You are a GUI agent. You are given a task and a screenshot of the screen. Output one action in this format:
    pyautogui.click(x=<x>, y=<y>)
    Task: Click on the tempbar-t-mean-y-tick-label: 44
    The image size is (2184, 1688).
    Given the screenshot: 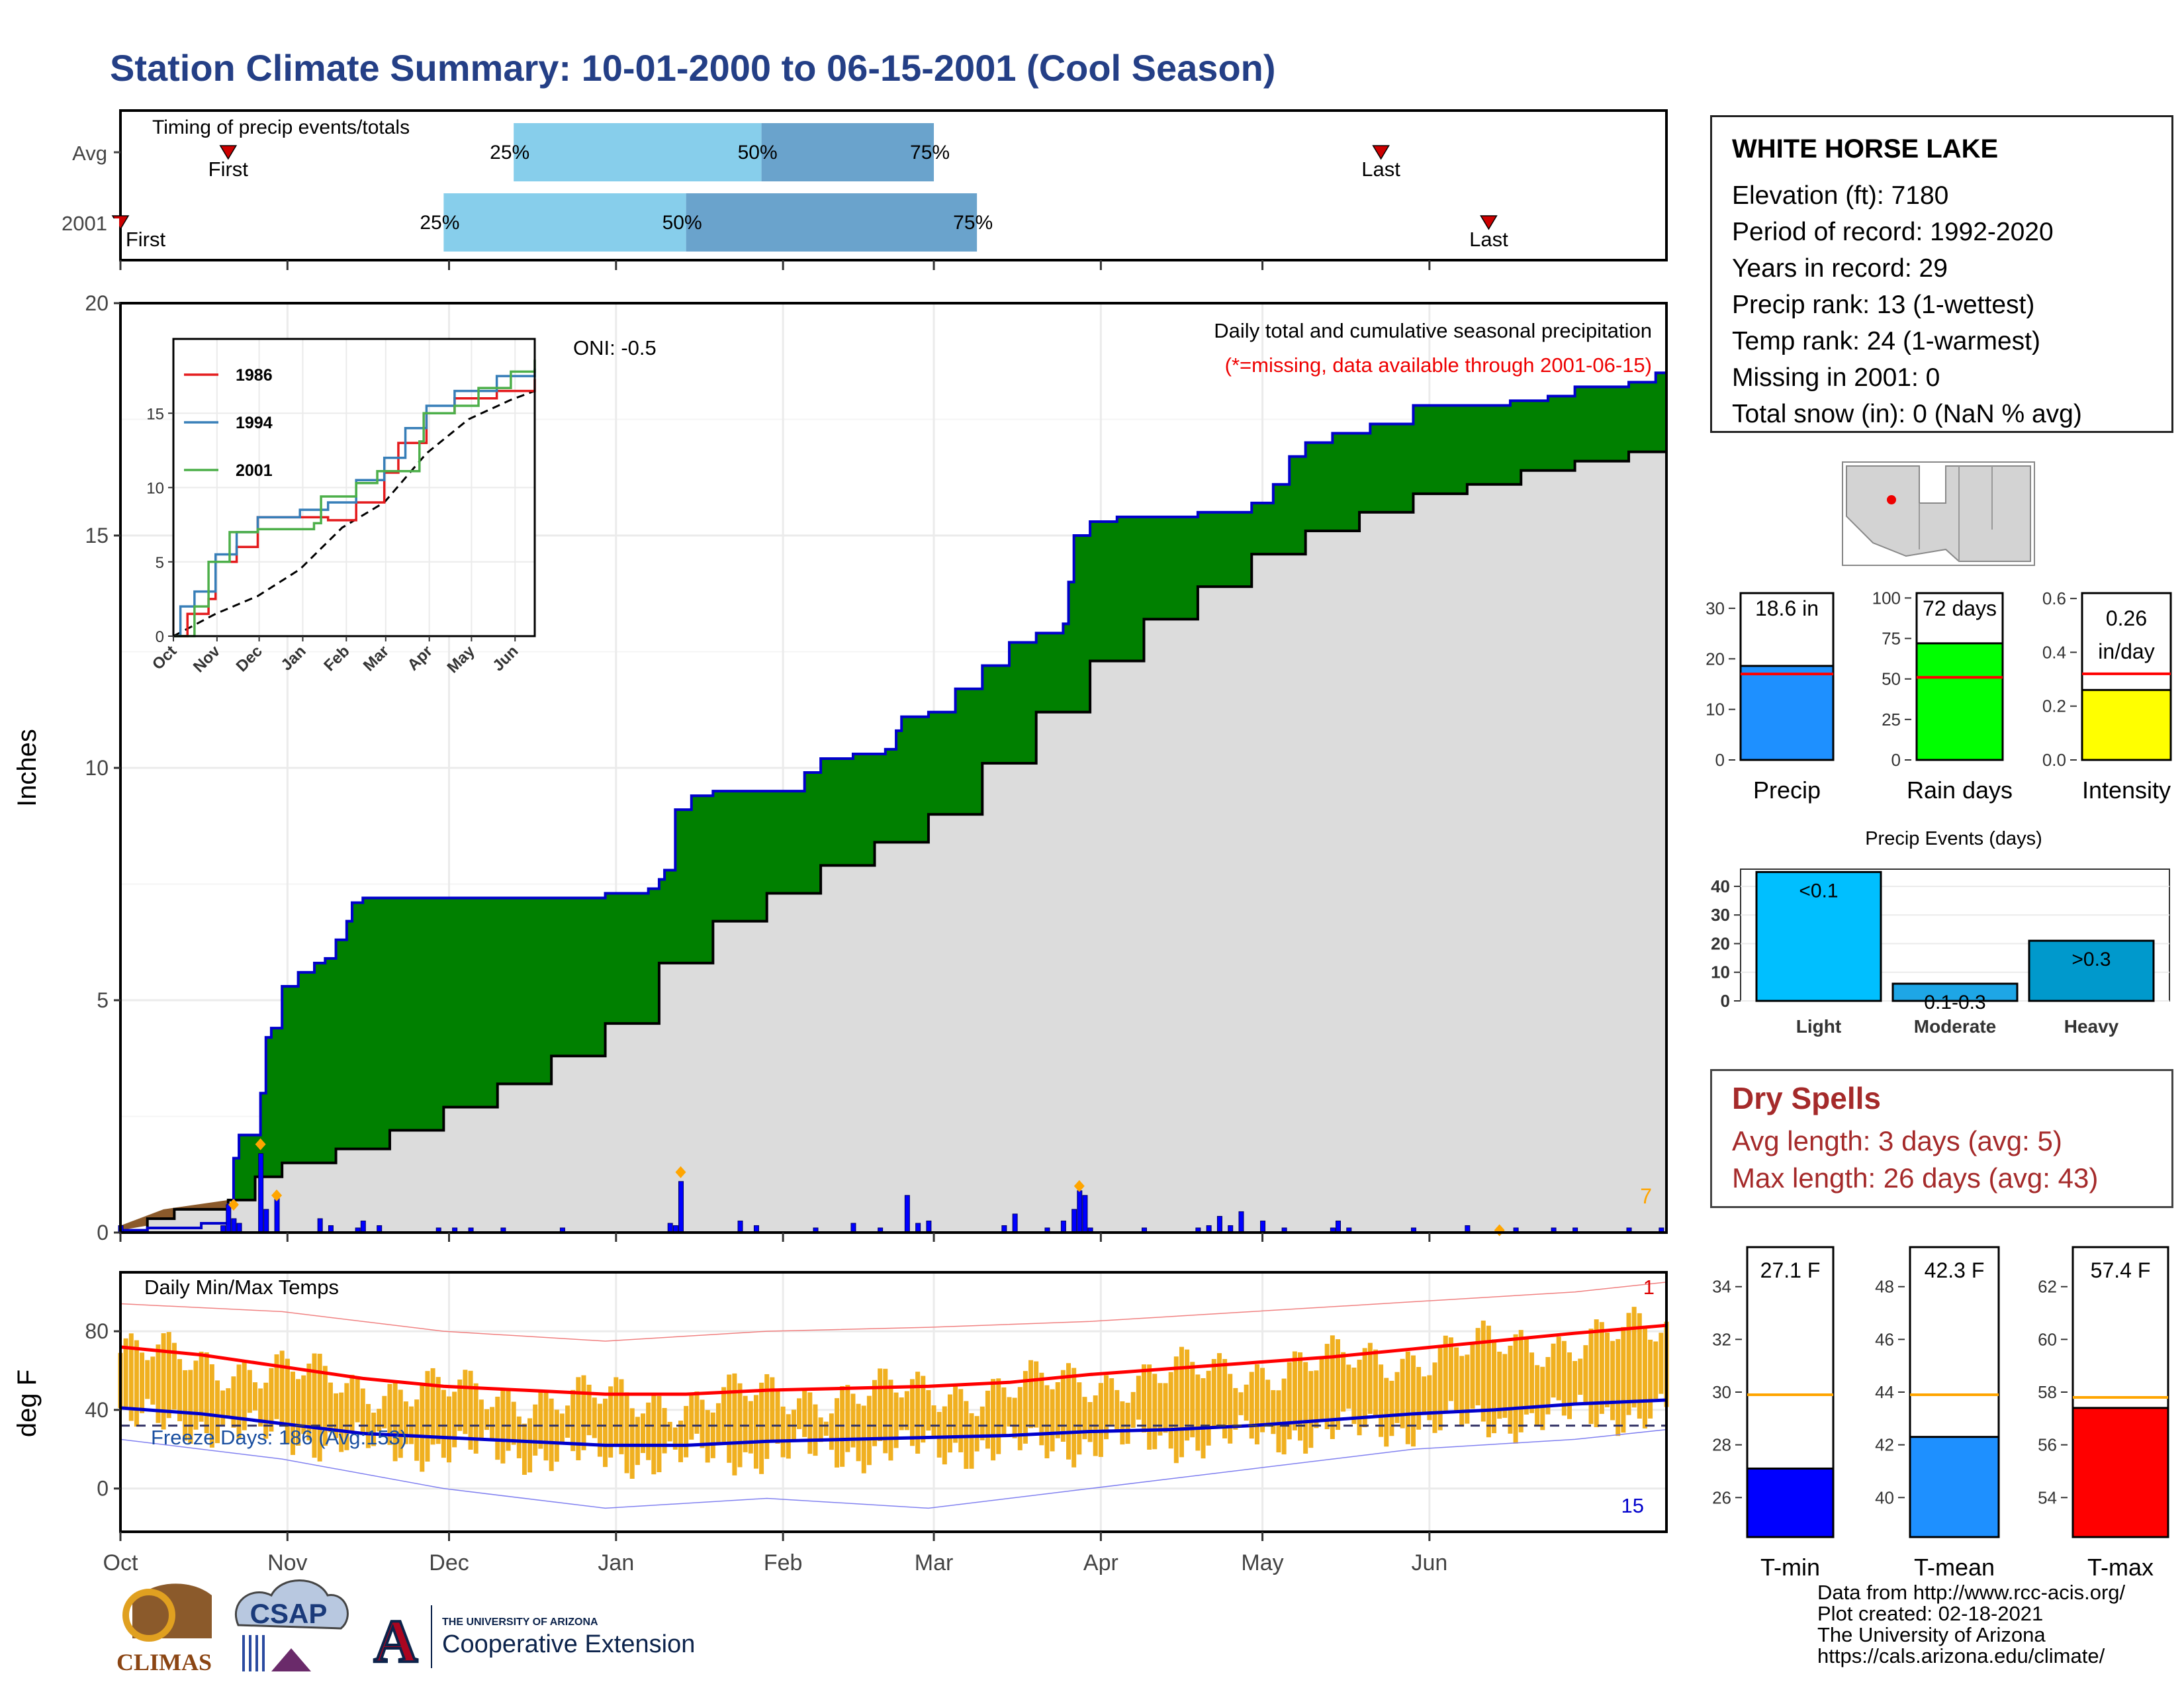 What is the action you would take?
    pyautogui.click(x=1885, y=1392)
    